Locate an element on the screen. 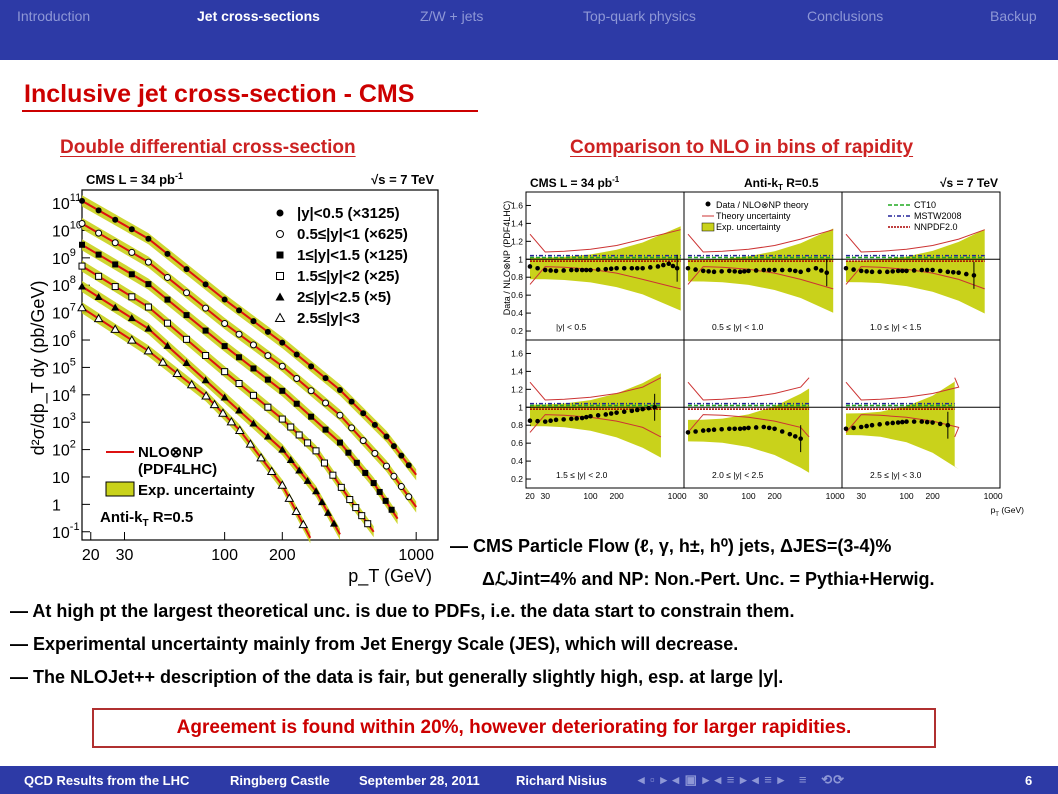  legend-exp: Exp. uncertainty is located at coordinates (196, 490).